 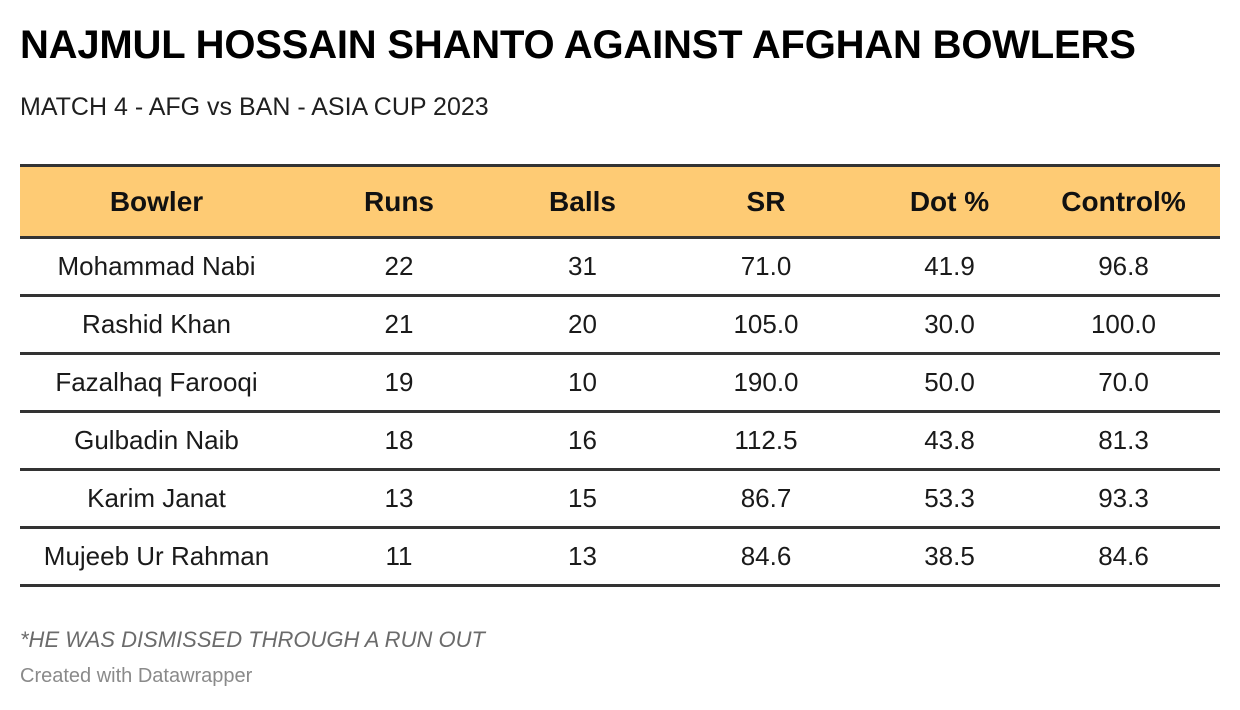 What do you see at coordinates (156, 201) in the screenshot?
I see `column-header-bowler: Bowler` at bounding box center [156, 201].